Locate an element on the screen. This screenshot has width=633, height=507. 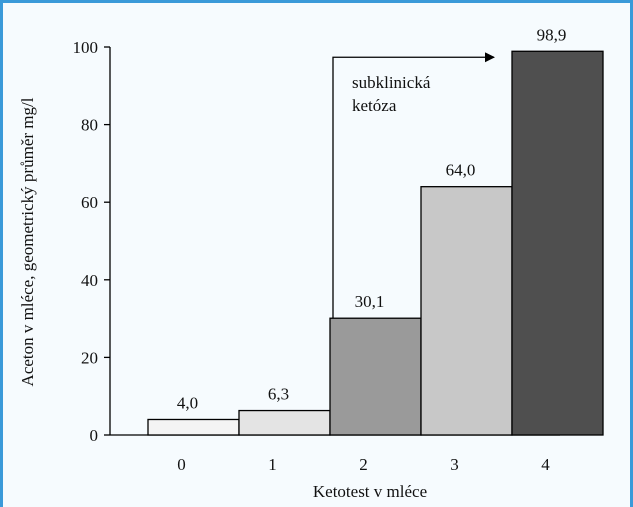
y-tick-label: 100 is located at coordinates (86, 47).